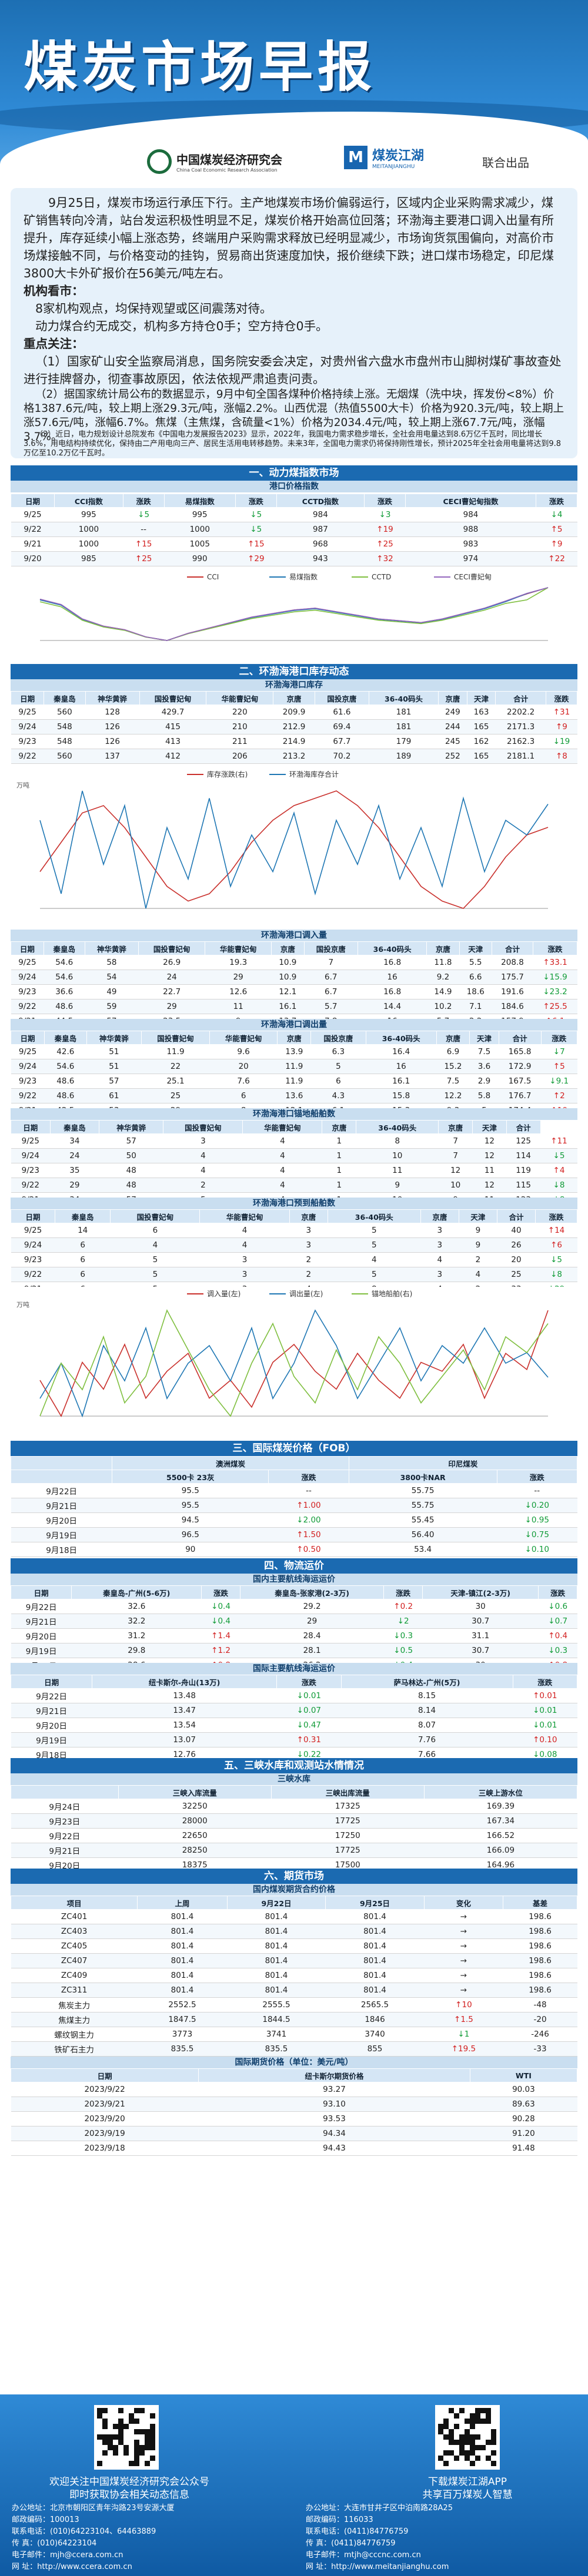 The width and height of the screenshot is (588, 2576). Describe the element at coordinates (385, 544) in the screenshot. I see `table-cell: ↑25` at that location.